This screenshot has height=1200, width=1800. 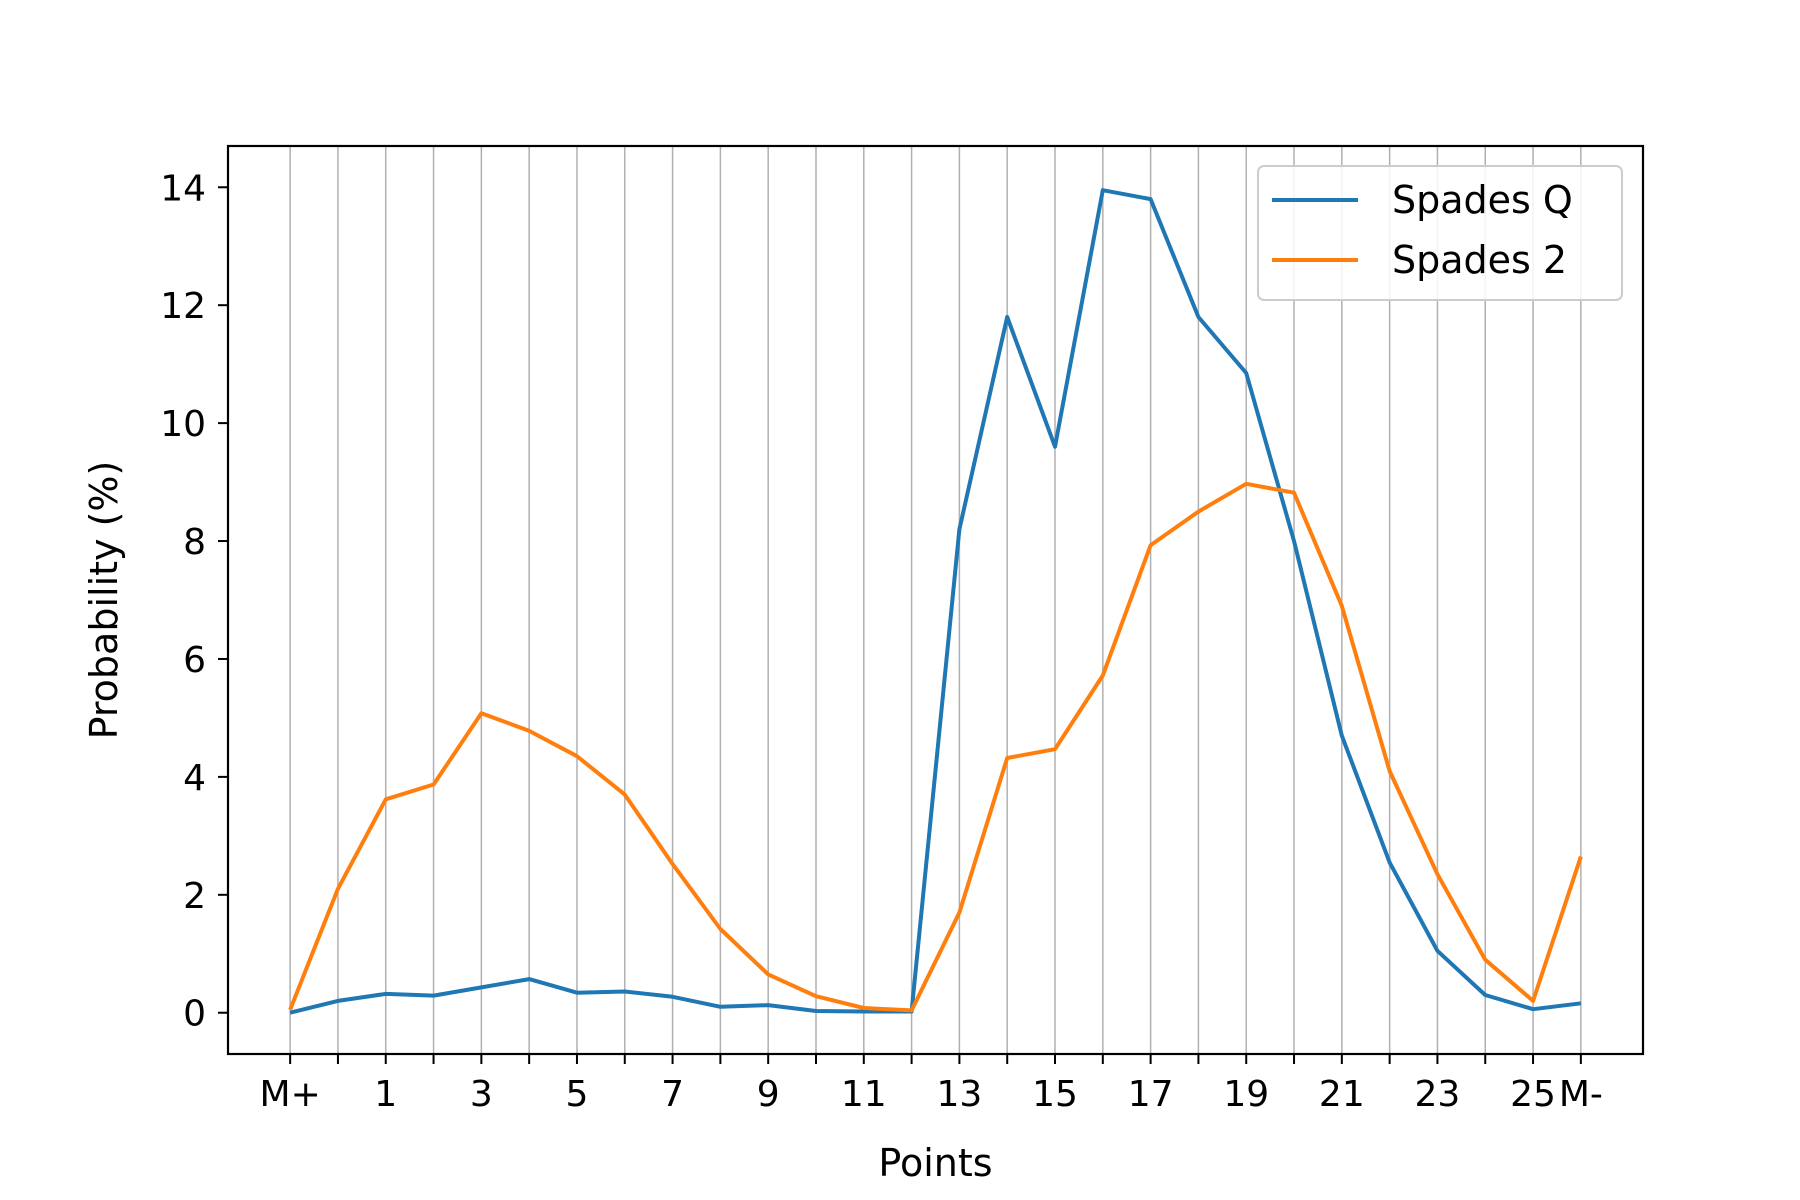 I want to click on legend-label: Spades 2, so click(x=1479, y=260).